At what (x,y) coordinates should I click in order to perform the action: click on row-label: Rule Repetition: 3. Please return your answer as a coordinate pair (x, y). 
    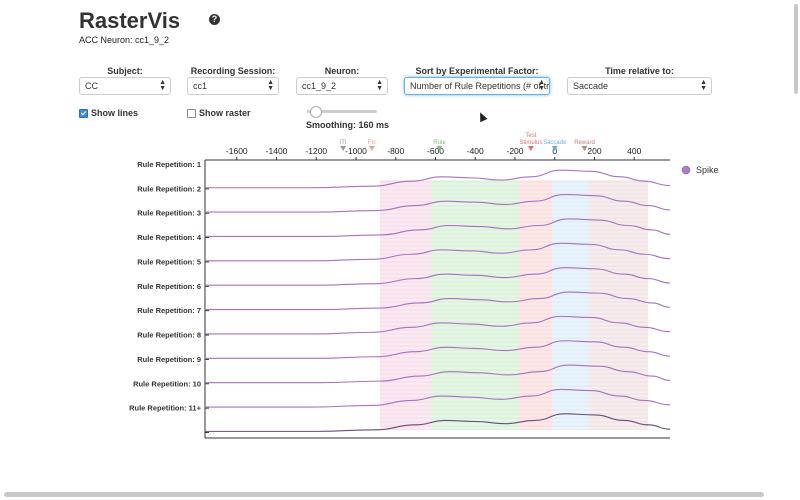
    Looking at the image, I should click on (169, 213).